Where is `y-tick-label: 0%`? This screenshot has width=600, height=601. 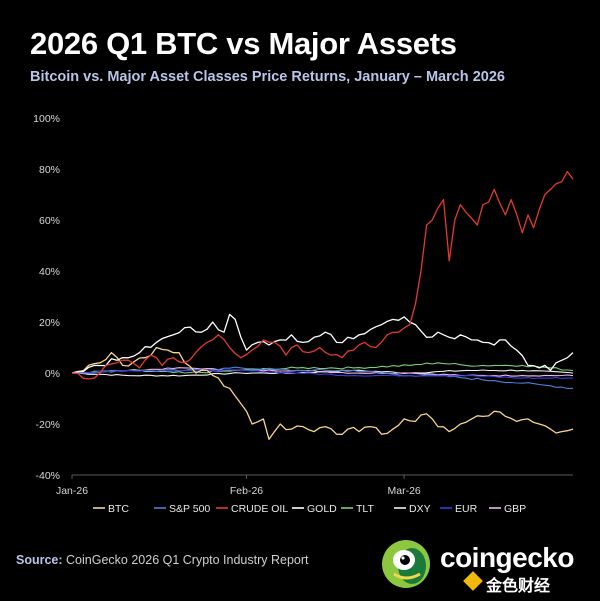 y-tick-label: 0% is located at coordinates (52, 374).